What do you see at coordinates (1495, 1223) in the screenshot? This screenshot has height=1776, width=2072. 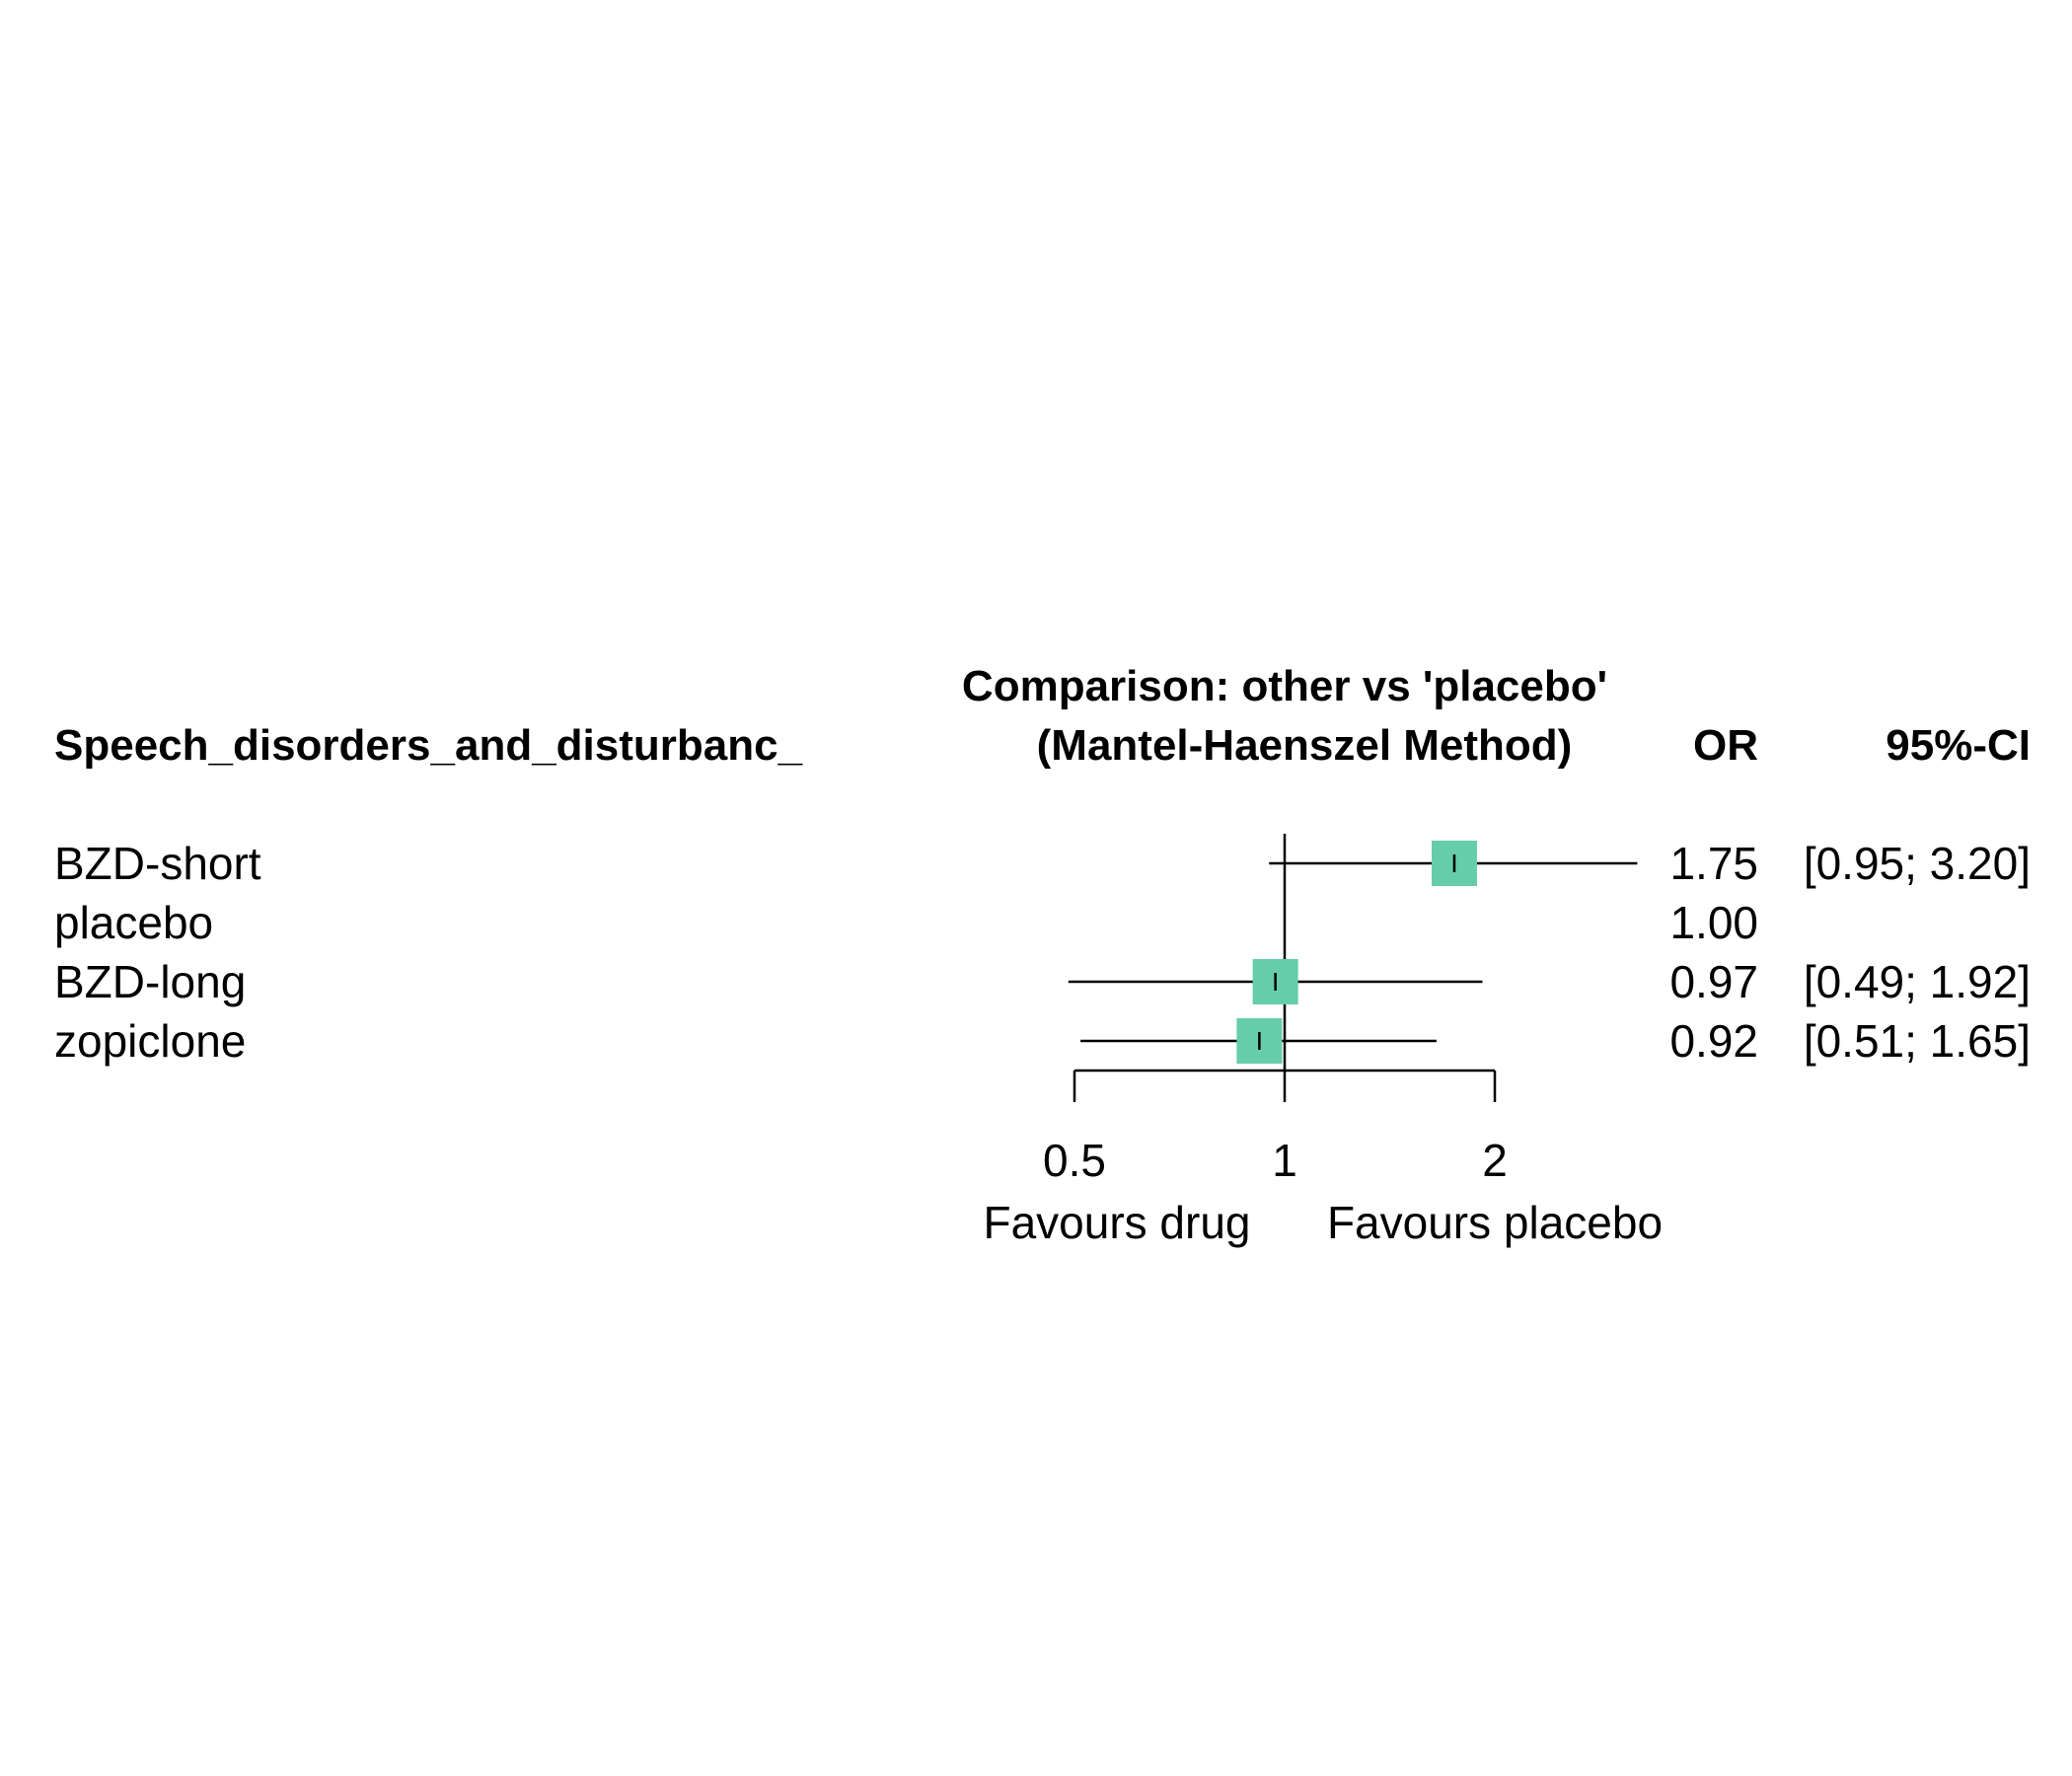 I see `favours-placebo-label: Favours placebo` at bounding box center [1495, 1223].